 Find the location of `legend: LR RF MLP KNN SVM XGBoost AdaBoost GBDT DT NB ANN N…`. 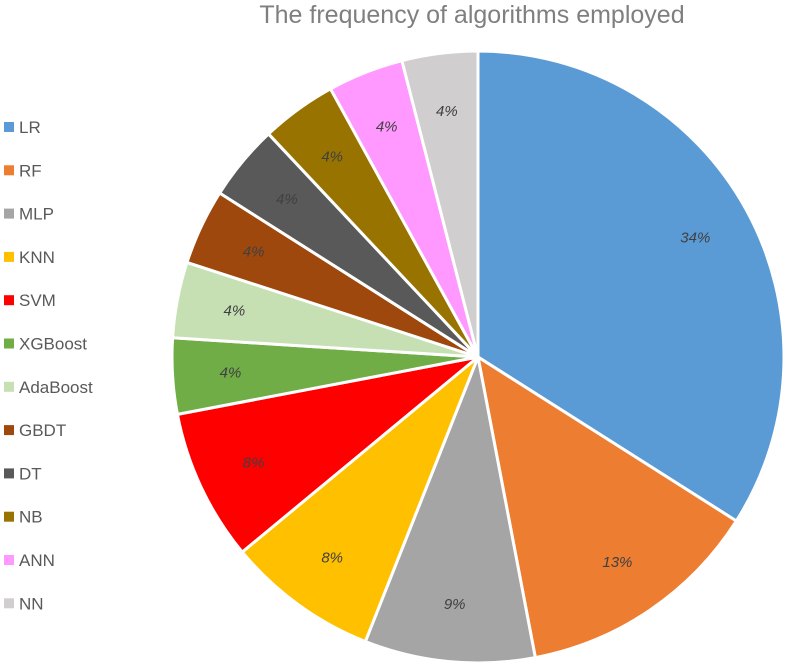

legend: LR RF MLP KNN SVM XGBoost AdaBoost GBDT DT NB ANN N… is located at coordinates (48, 365).